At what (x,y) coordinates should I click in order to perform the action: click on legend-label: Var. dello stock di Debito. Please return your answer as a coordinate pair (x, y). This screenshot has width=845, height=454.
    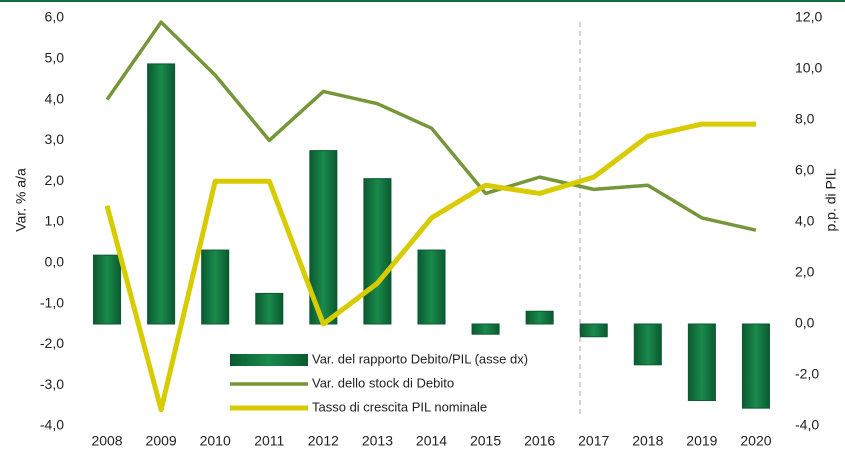
    Looking at the image, I should click on (383, 382).